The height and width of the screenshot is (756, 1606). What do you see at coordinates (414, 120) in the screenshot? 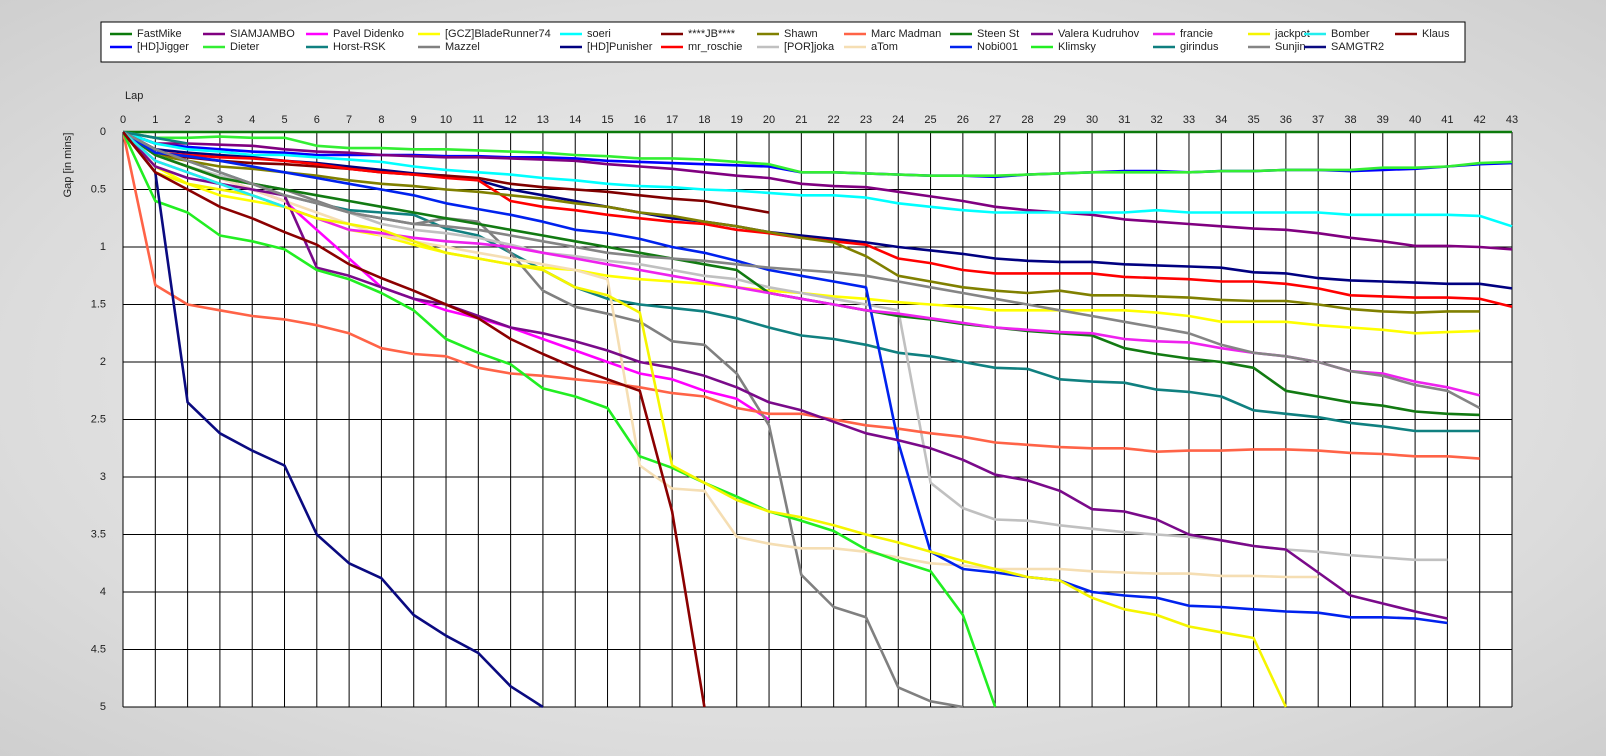
I see `x-tick-label: 9` at bounding box center [414, 120].